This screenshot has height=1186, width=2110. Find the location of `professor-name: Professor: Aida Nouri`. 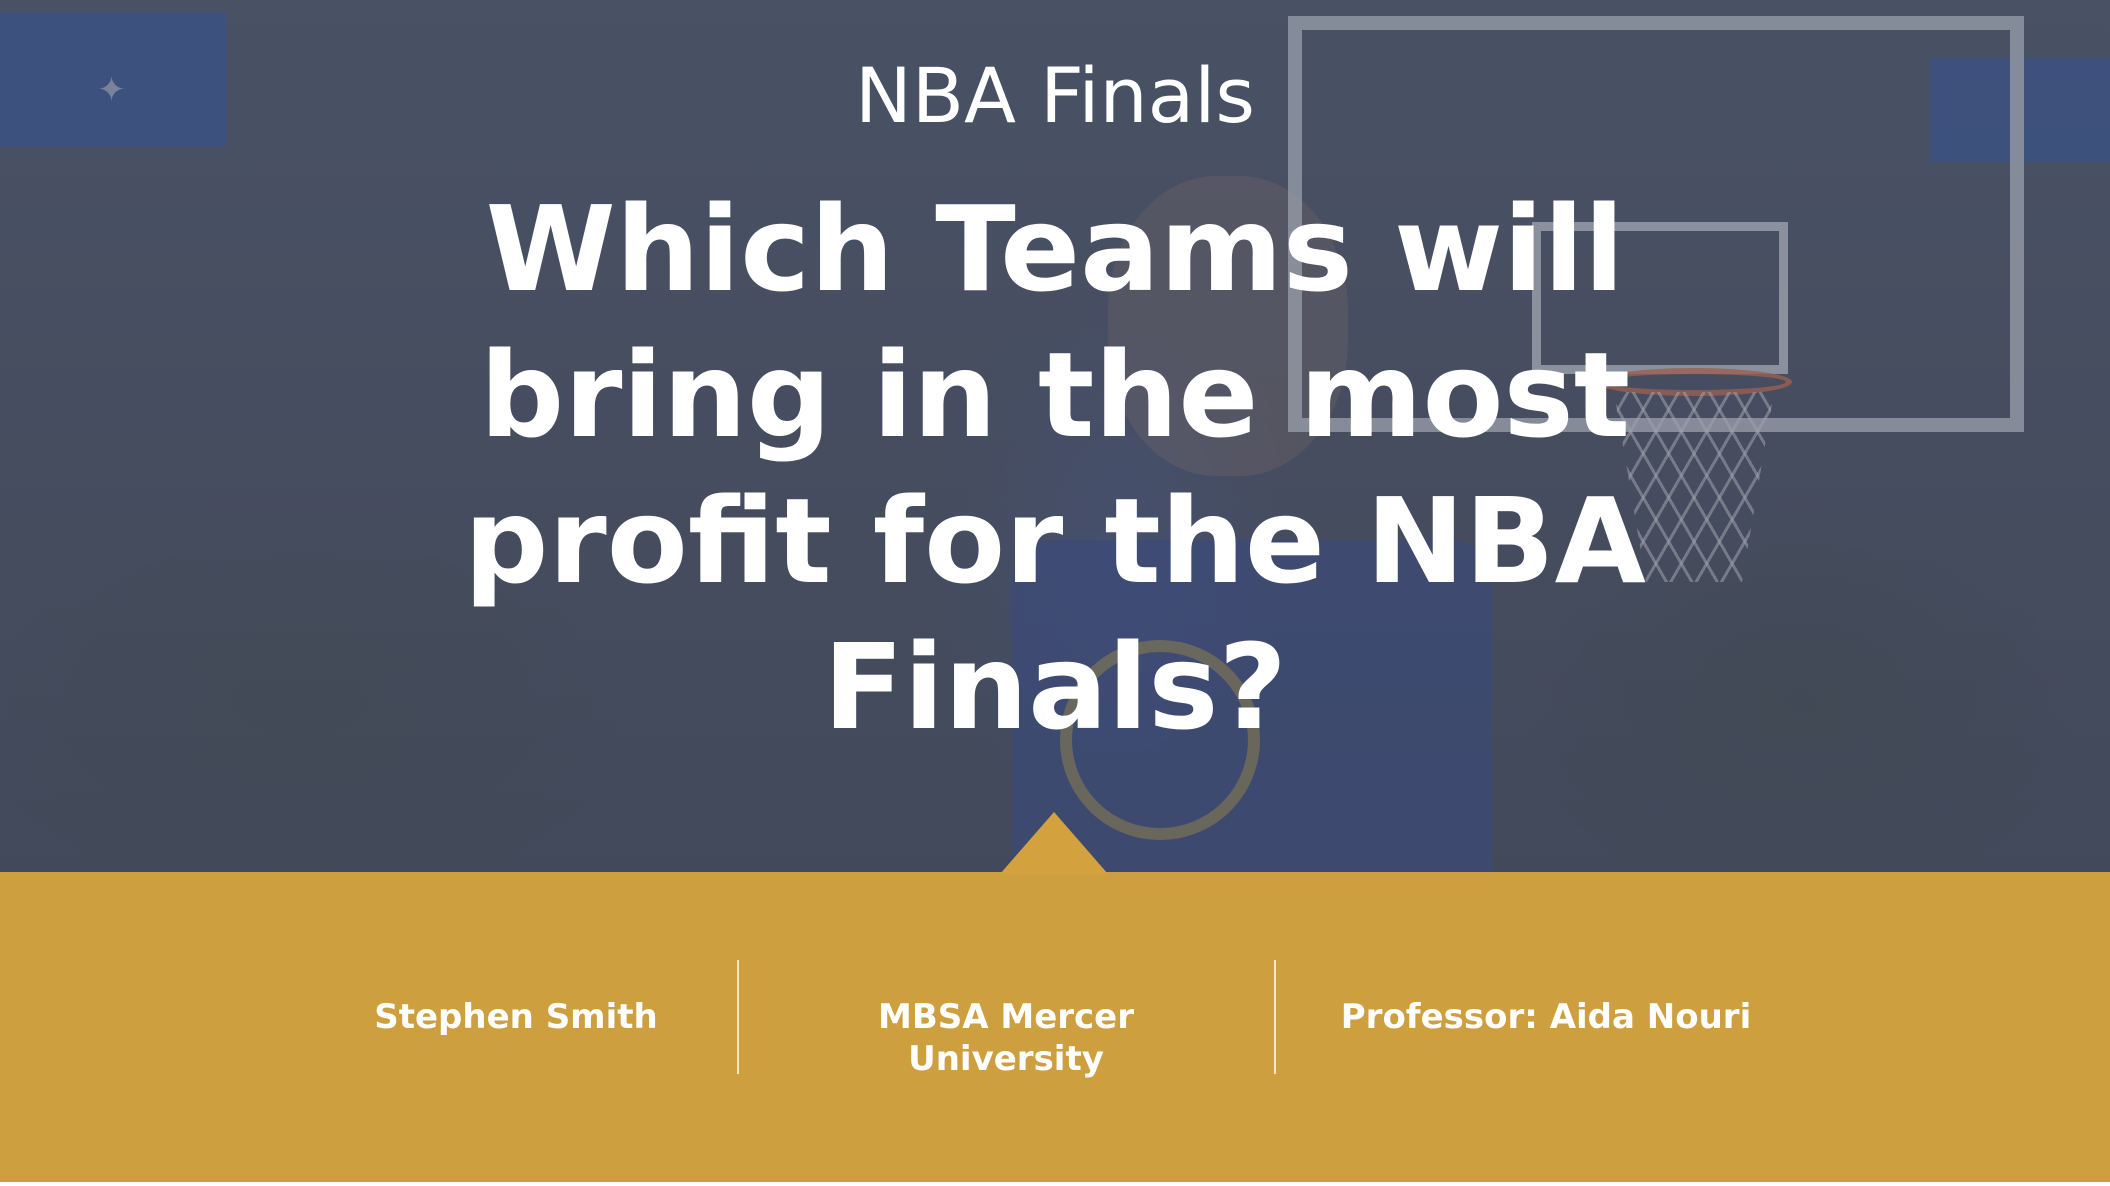

professor-name: Professor: Aida Nouri is located at coordinates (1546, 1017).